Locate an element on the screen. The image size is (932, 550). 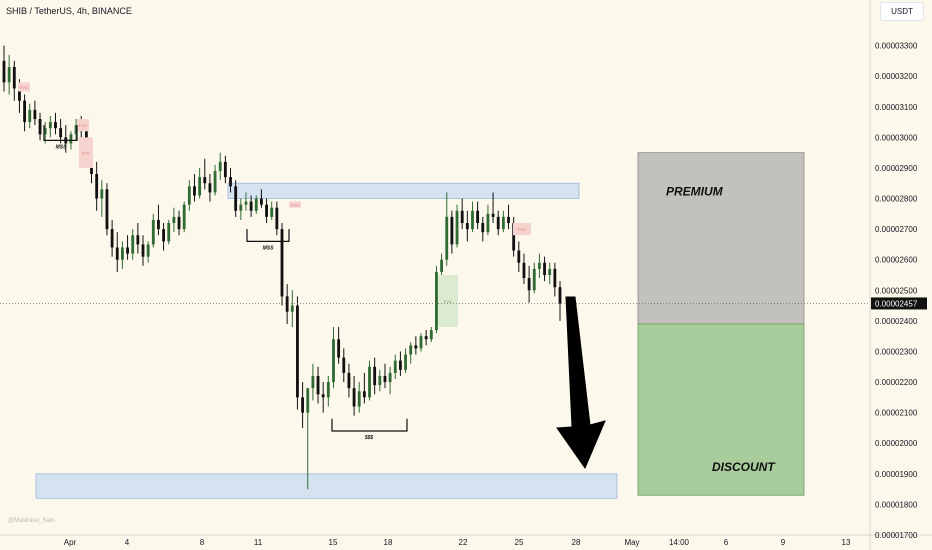
current-price-label: 0.00002457 is located at coordinates (896, 303).